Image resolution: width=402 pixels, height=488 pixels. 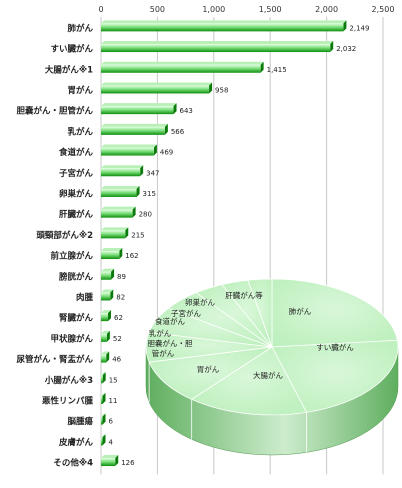 What do you see at coordinates (80, 90) in the screenshot?
I see `category-label: 胃がん` at bounding box center [80, 90].